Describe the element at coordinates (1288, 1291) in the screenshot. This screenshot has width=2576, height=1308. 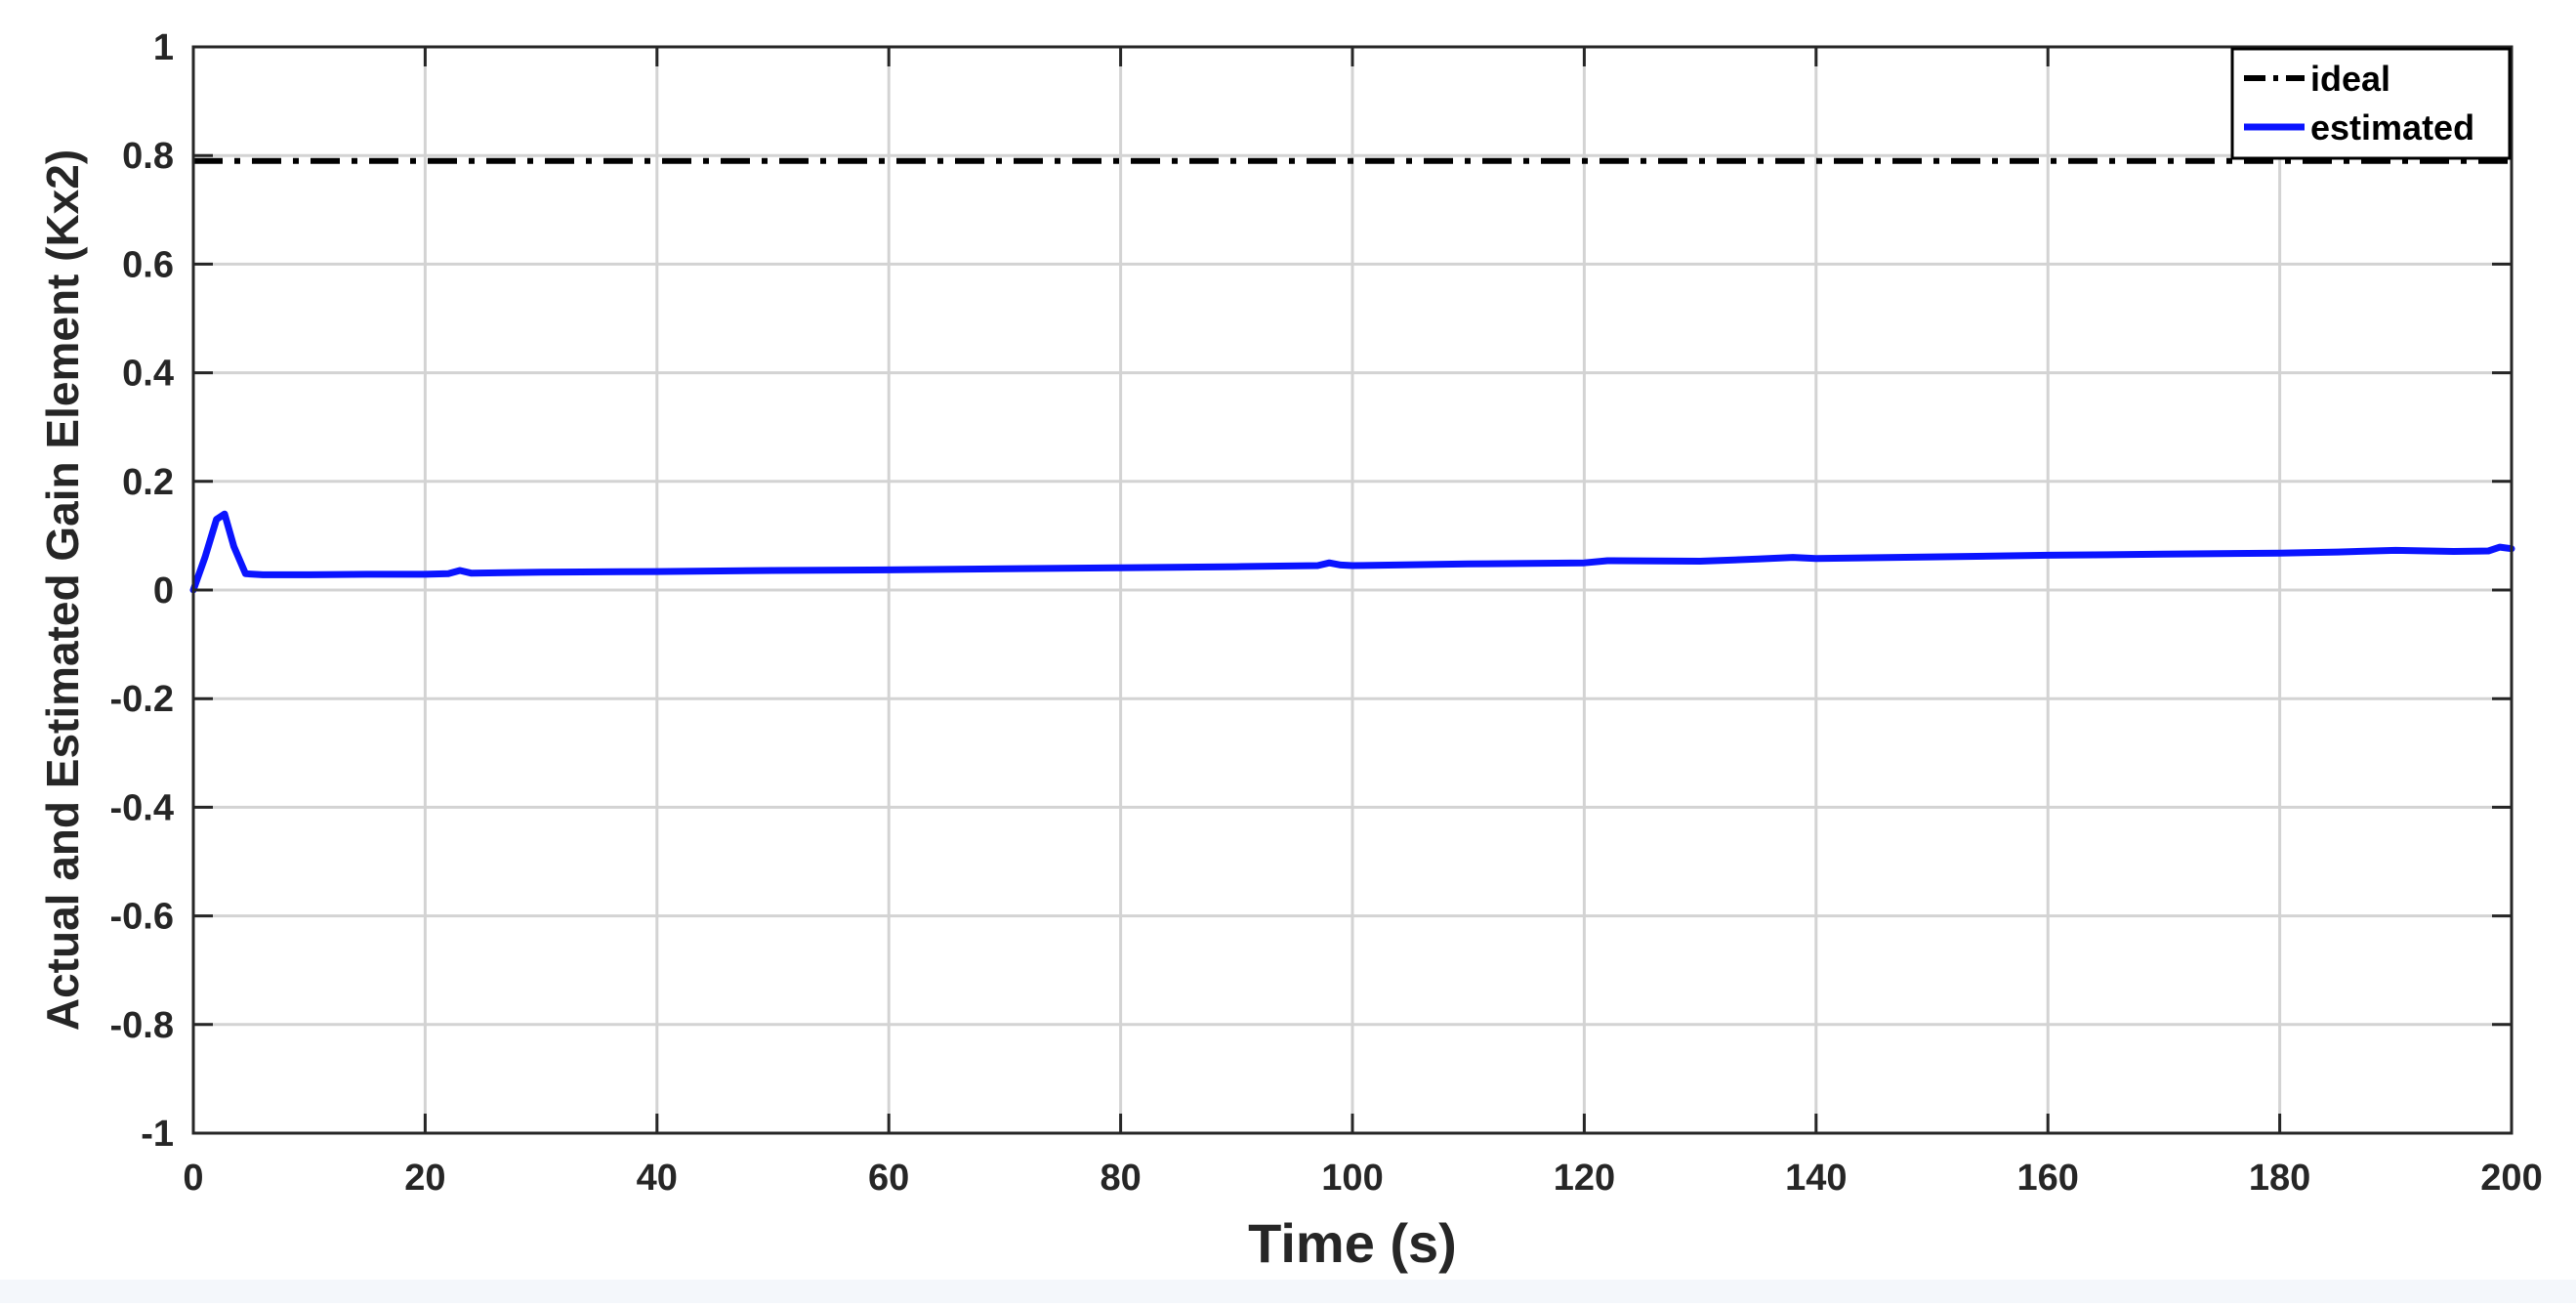
I see `bottom-strip` at that location.